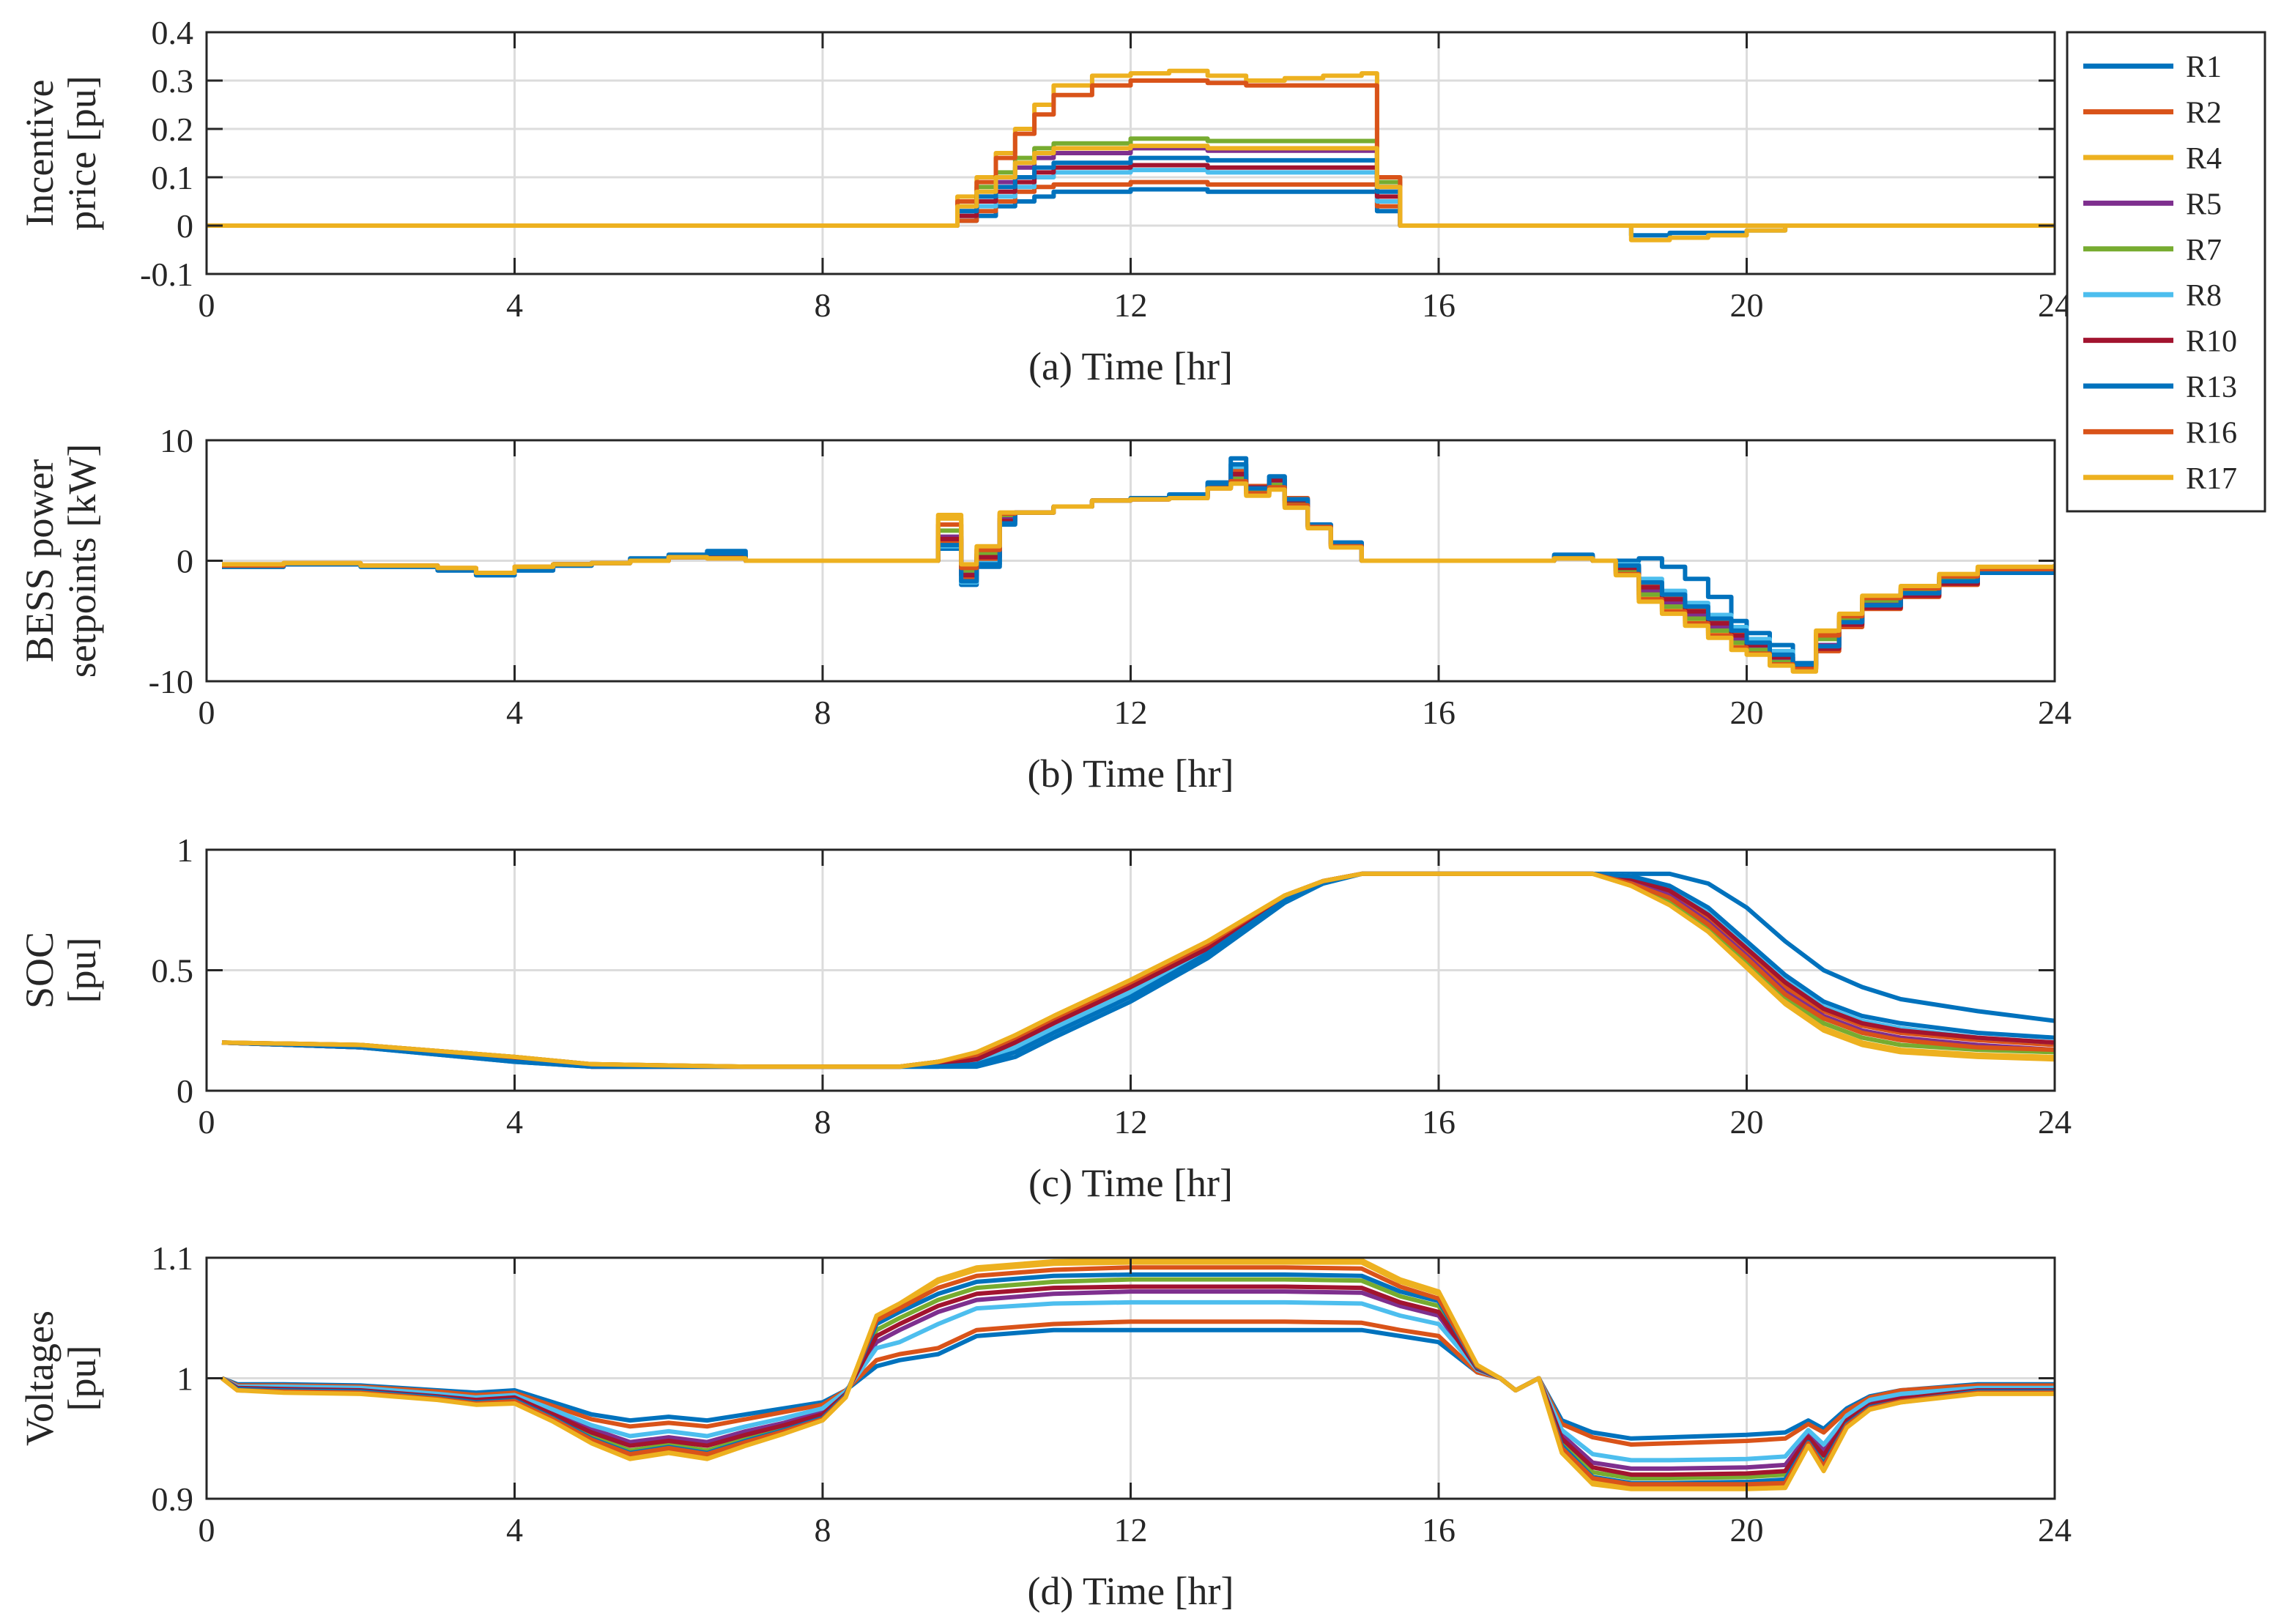  I want to click on legend-label: R7, so click(2204, 250).